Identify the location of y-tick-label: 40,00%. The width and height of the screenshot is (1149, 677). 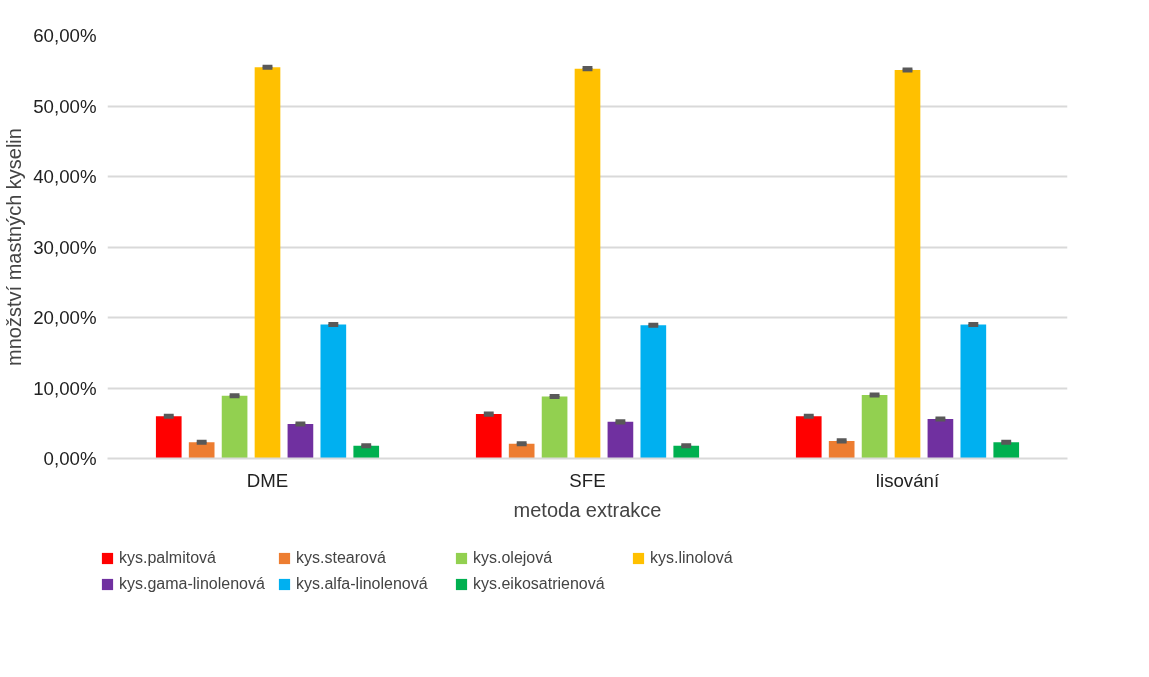
(65, 176).